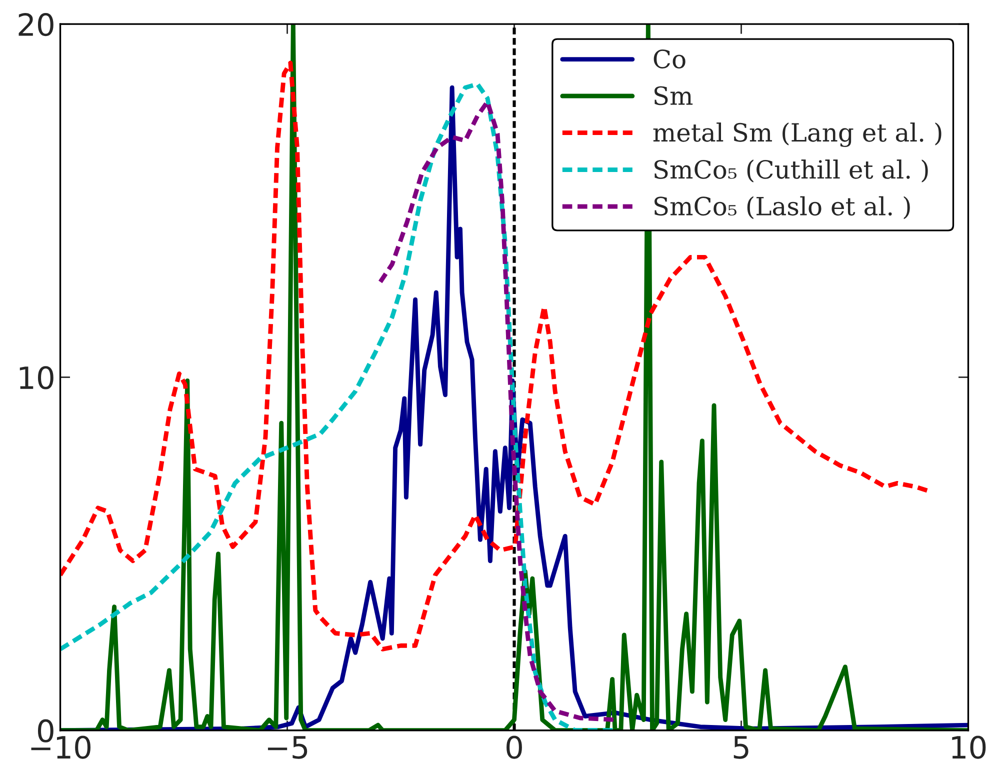 The height and width of the screenshot is (777, 988). I want to click on legend-label: SmCo₅ (Cuthill et al. ), so click(791, 171).